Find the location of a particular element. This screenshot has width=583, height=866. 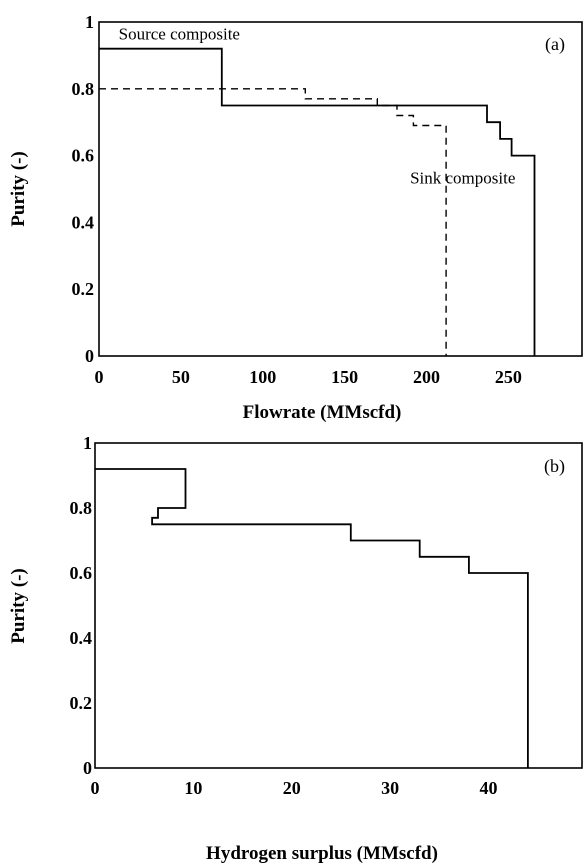

panel-b-x-axis-label: Hydrogen surplus (MMscfd) is located at coordinates (322, 853).